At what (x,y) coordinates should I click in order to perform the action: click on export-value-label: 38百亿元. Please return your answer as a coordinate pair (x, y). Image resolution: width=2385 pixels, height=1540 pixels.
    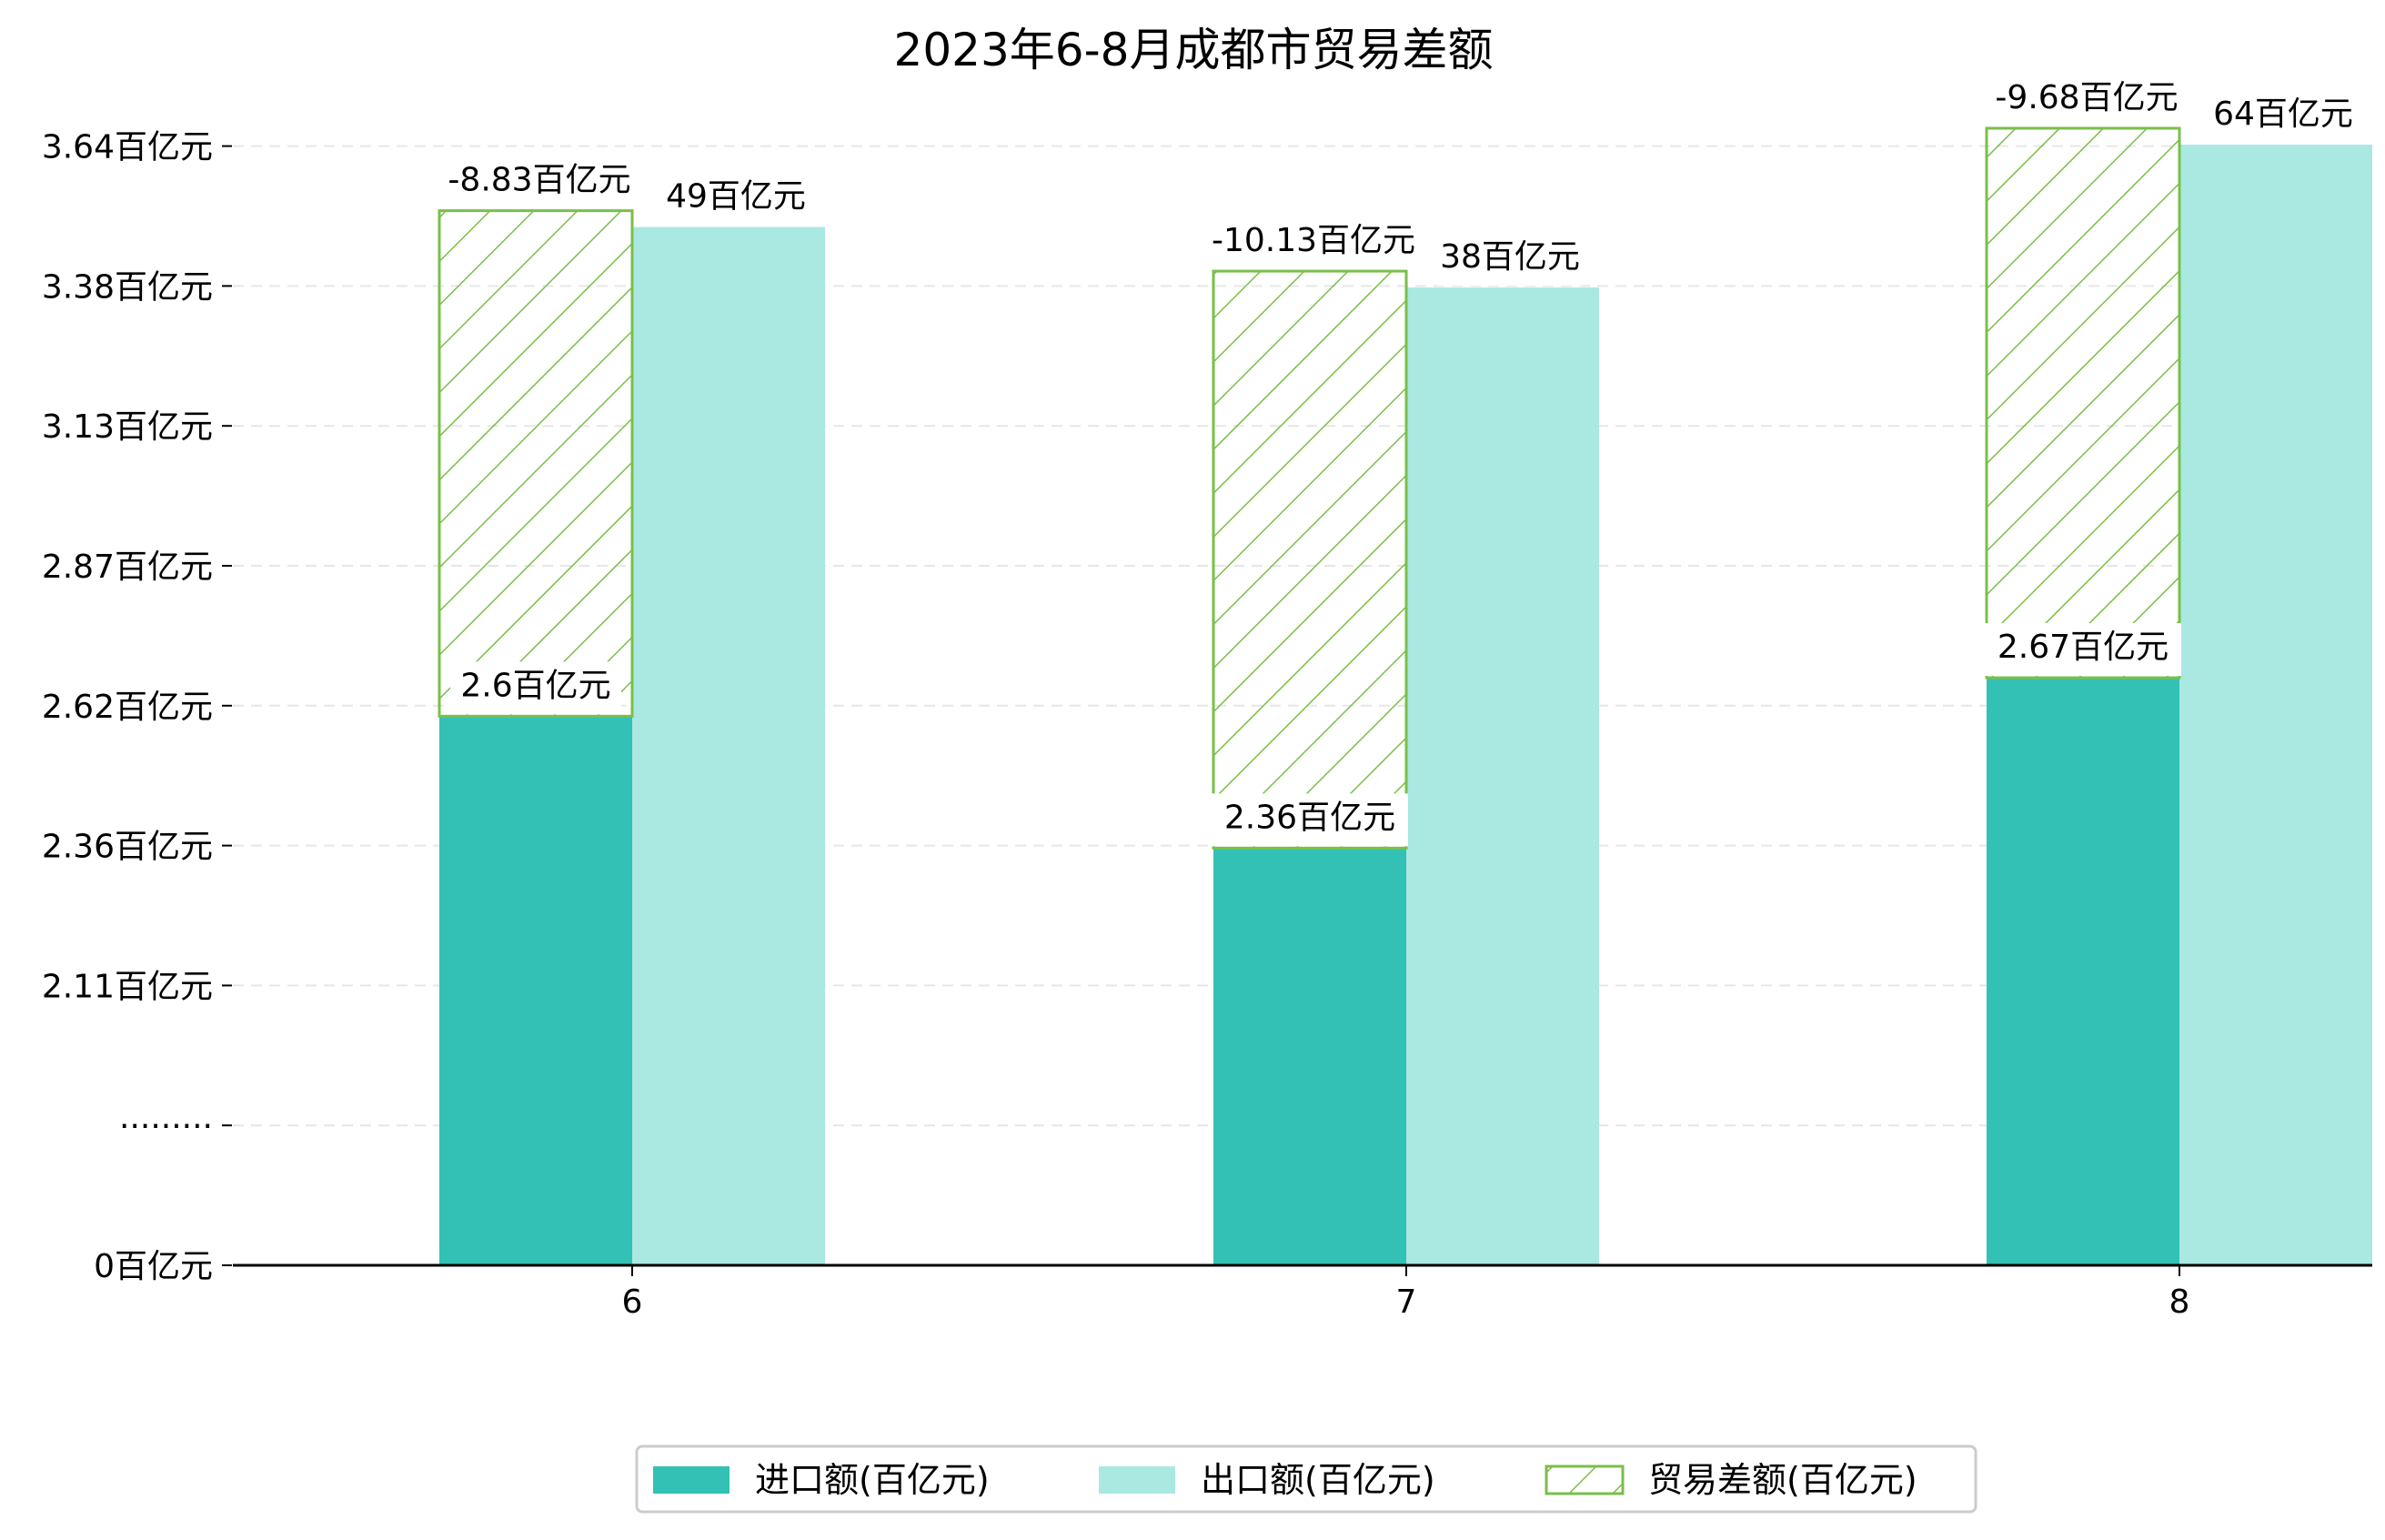
    Looking at the image, I should click on (1510, 257).